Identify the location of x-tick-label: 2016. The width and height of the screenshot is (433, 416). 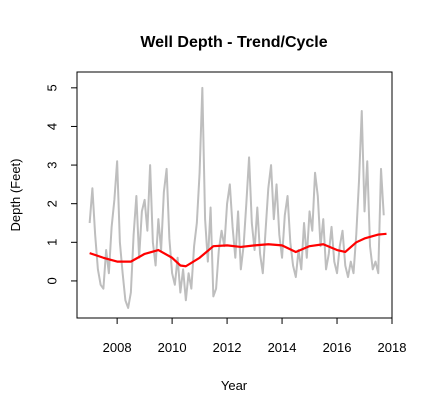
(337, 347).